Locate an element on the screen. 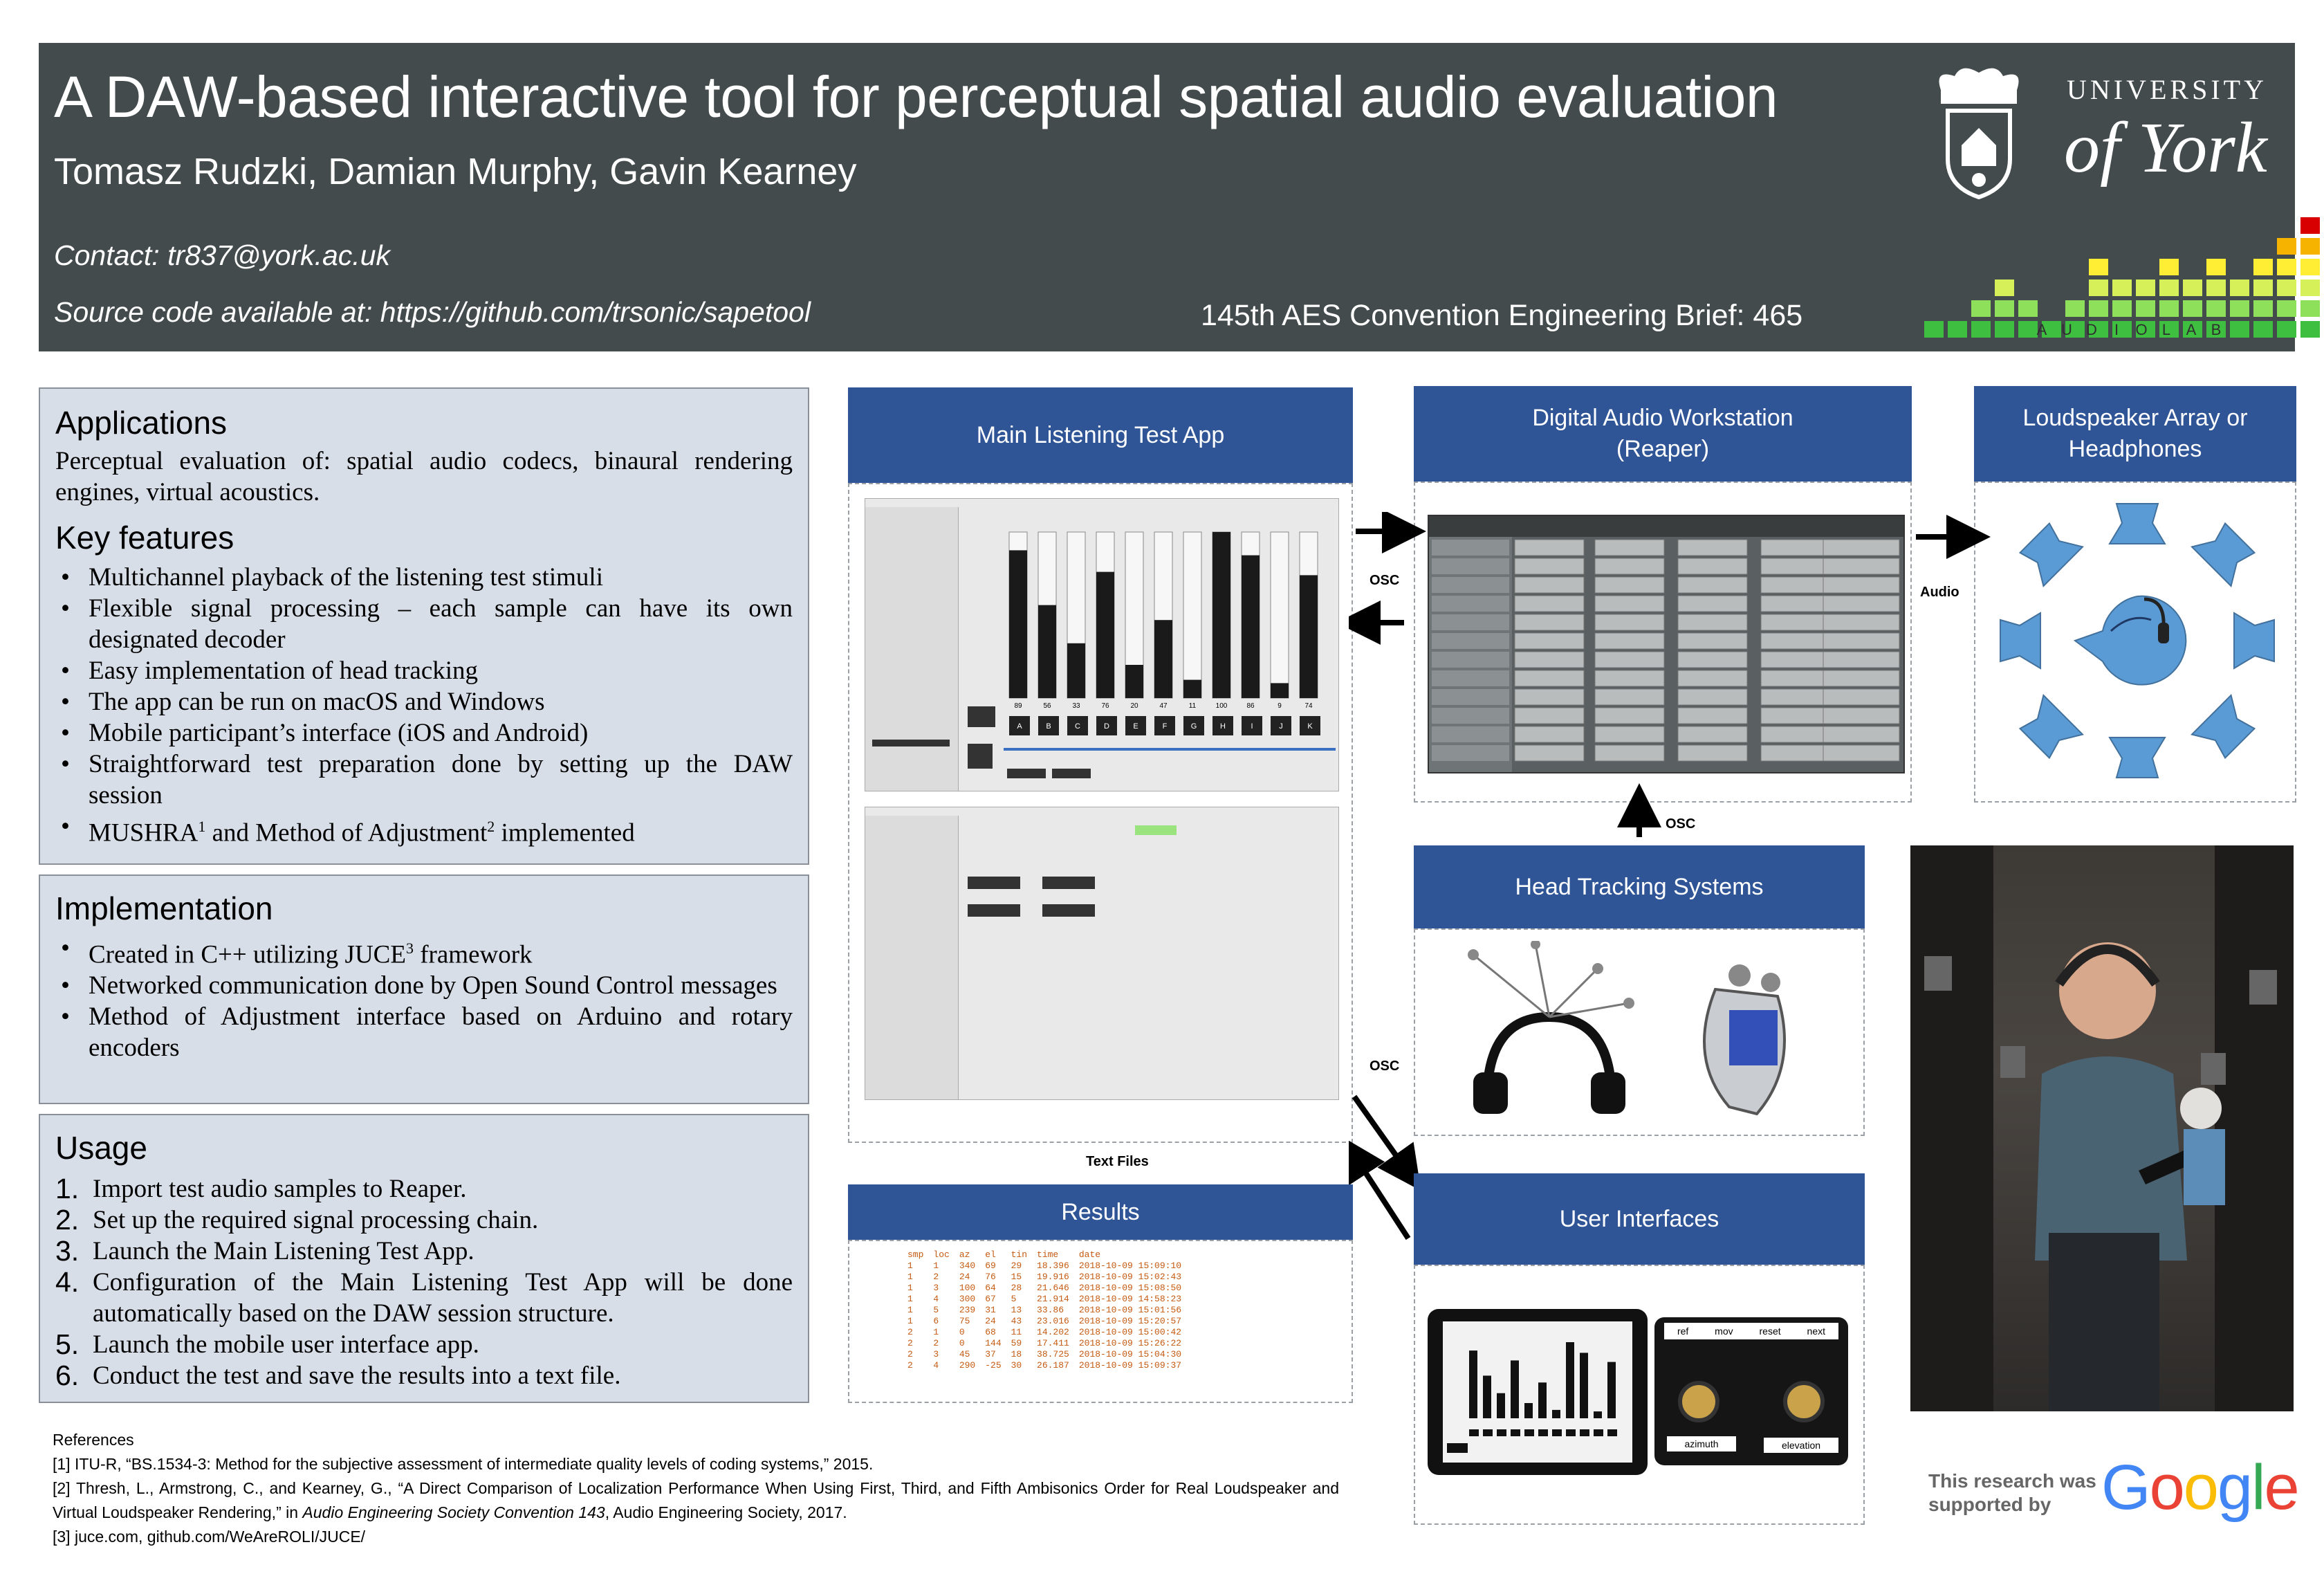 Image resolution: width=2324 pixels, height=1594 pixels. tablet-stop-button is located at coordinates (1457, 1448).